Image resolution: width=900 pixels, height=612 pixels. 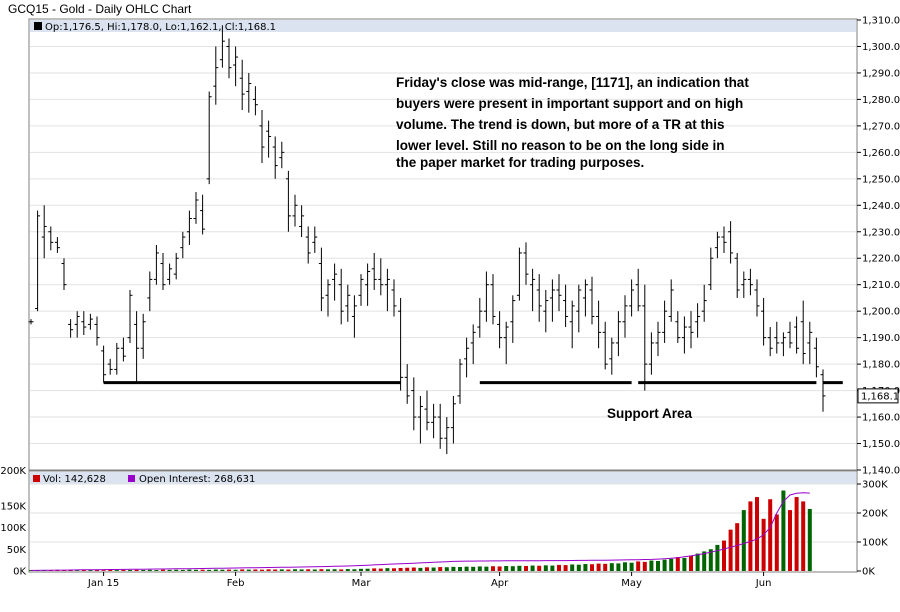 I want to click on price-tick-label: 1,140.0, so click(x=881, y=471).